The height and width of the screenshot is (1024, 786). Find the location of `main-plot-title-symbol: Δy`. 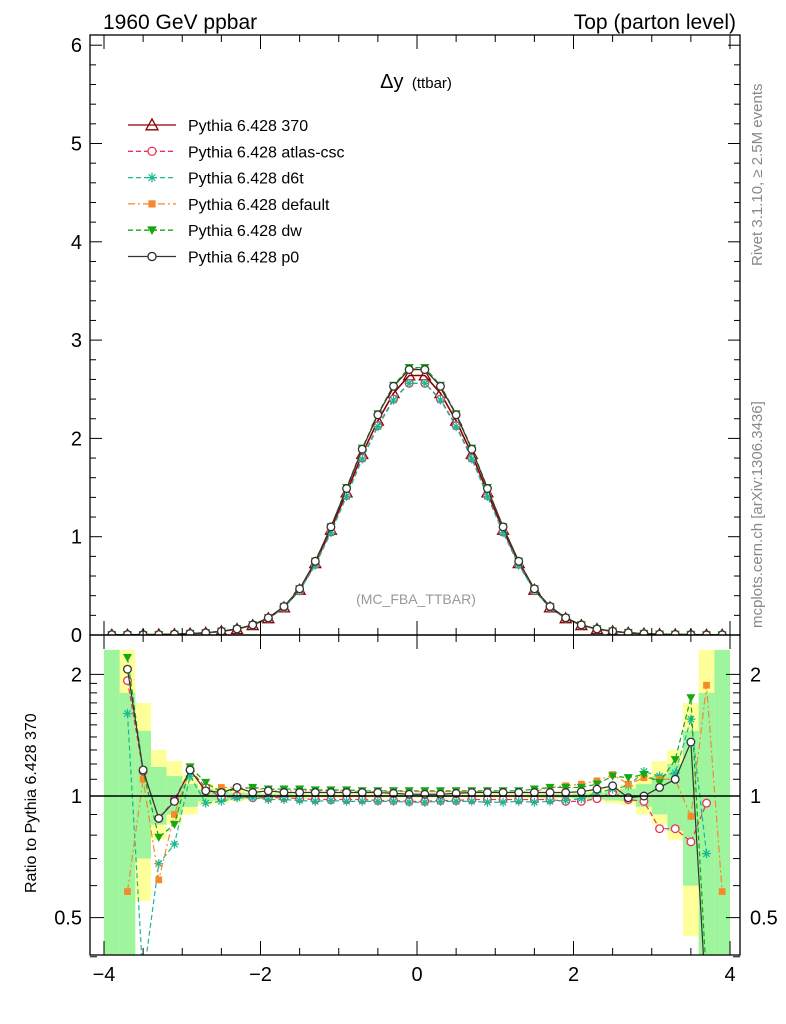

main-plot-title-symbol: Δy is located at coordinates (391, 82).